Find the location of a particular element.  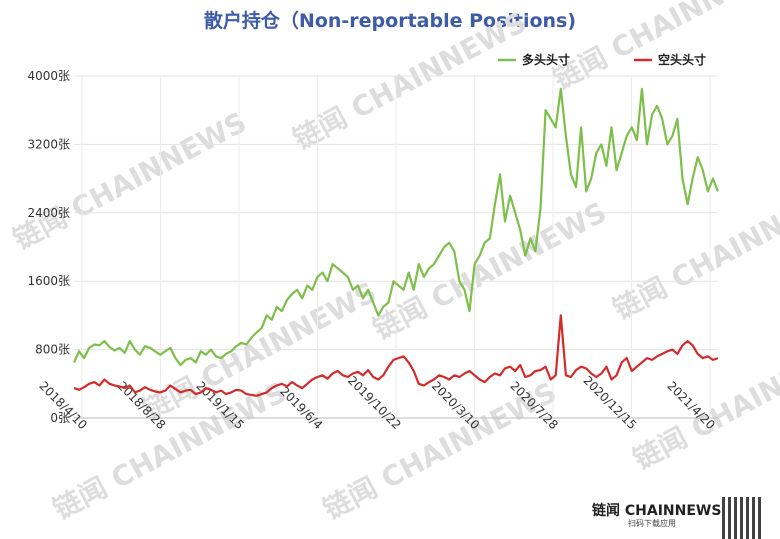

y-tick-label: 4000张 is located at coordinates (48, 76).